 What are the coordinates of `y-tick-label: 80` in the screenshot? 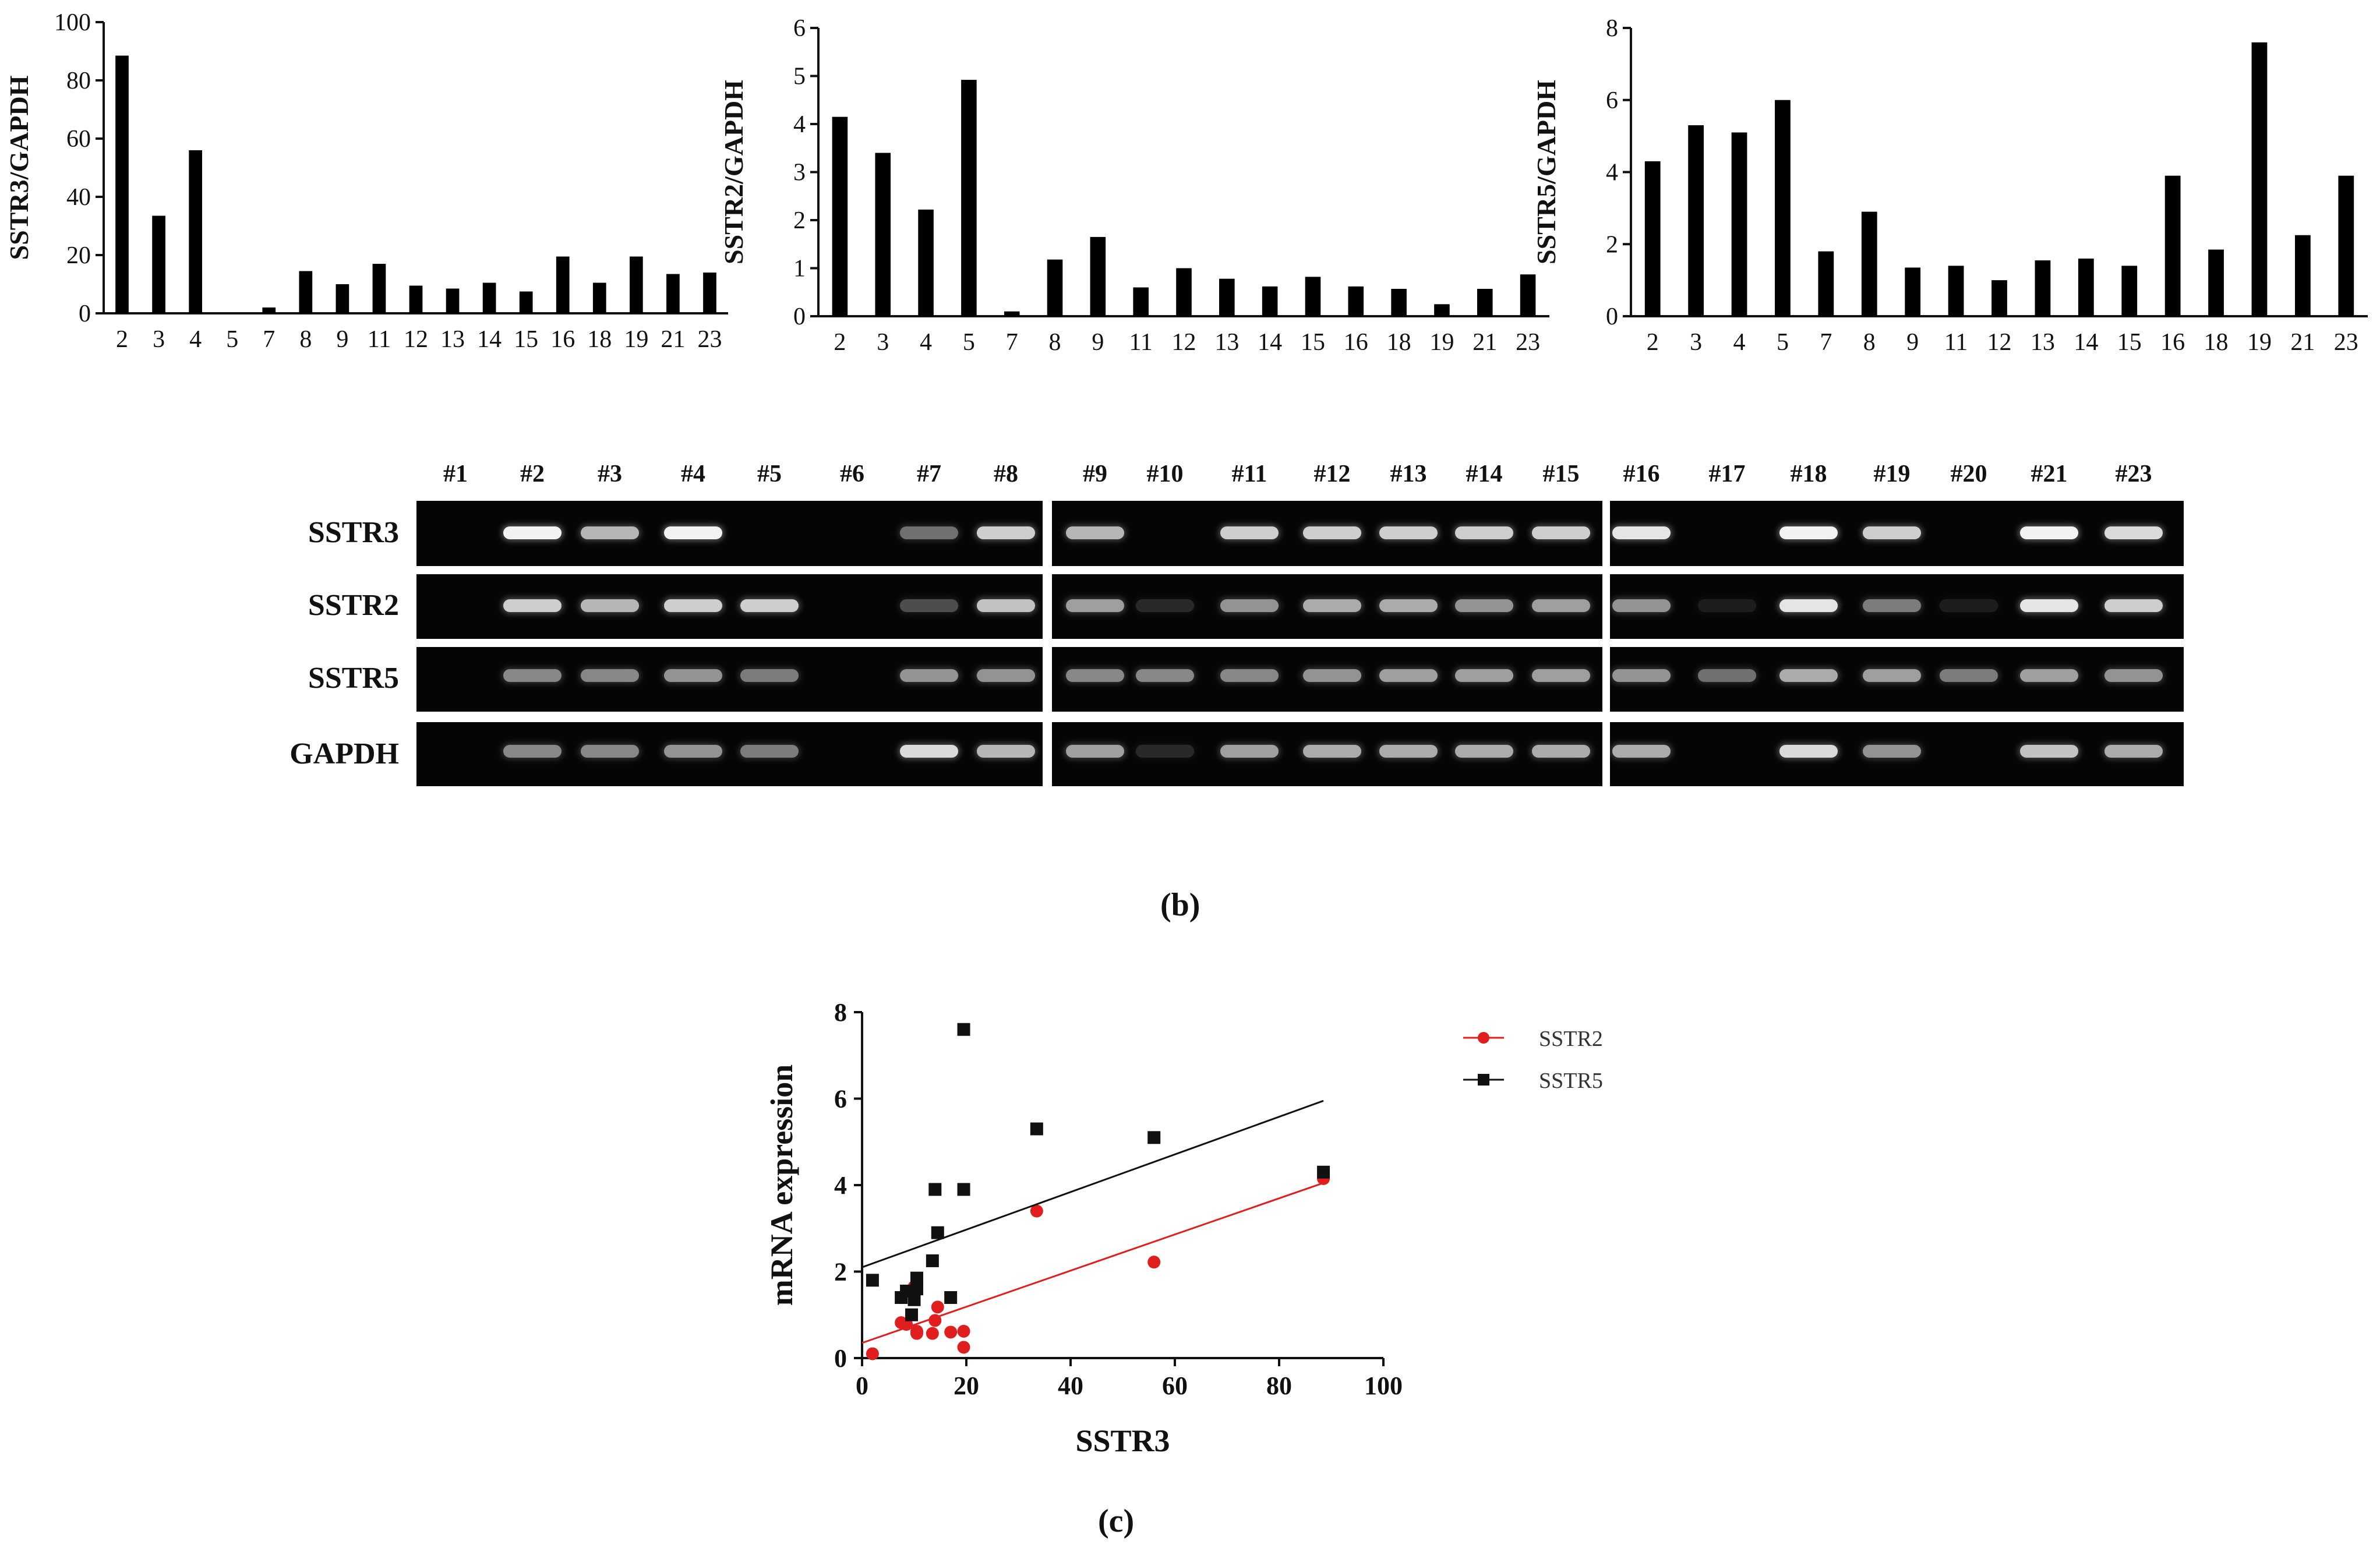 It's located at (78, 81).